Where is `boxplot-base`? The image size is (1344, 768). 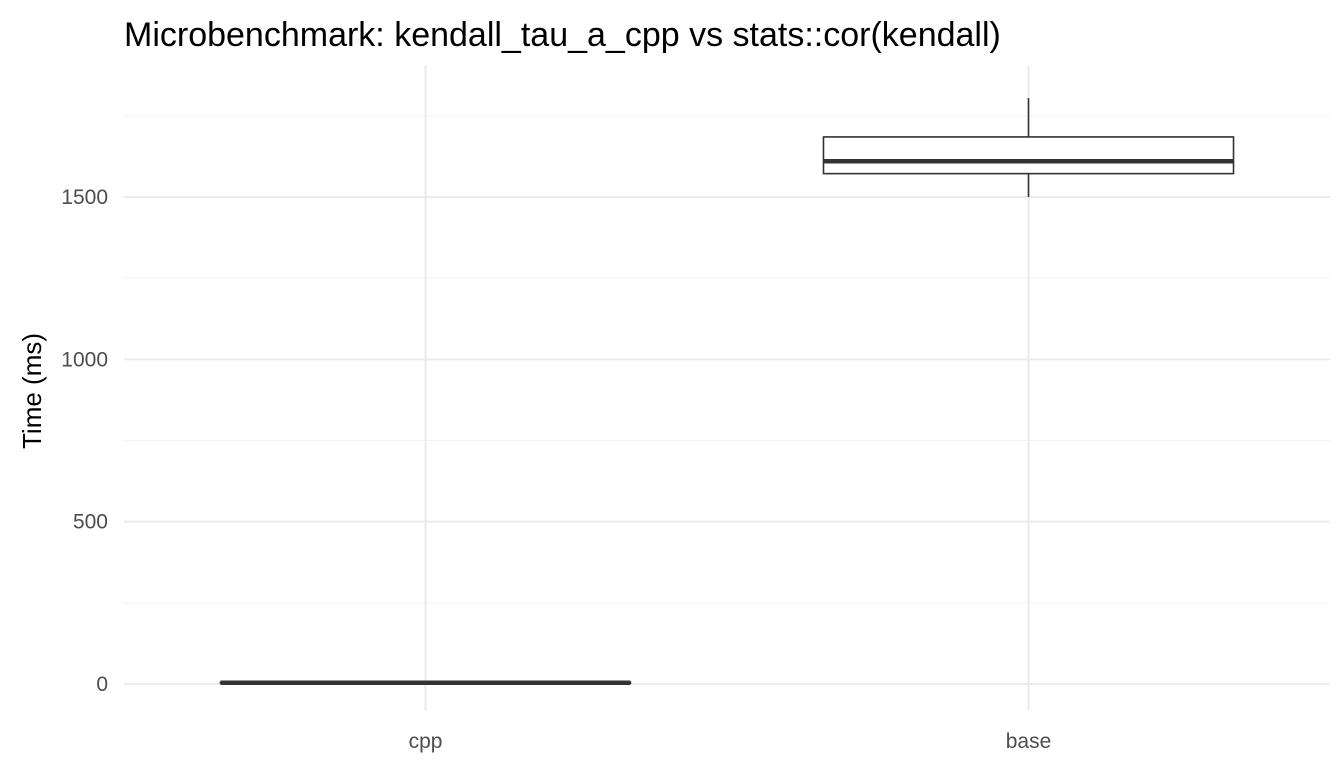
boxplot-base is located at coordinates (1028, 147).